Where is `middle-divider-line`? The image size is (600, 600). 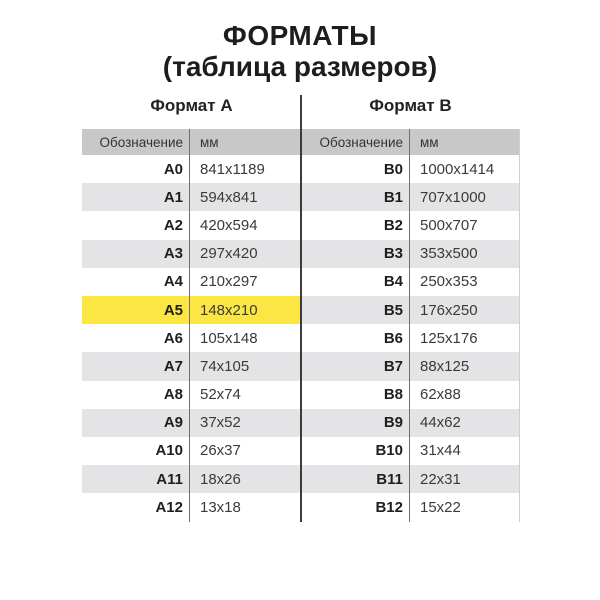 middle-divider-line is located at coordinates (301, 308).